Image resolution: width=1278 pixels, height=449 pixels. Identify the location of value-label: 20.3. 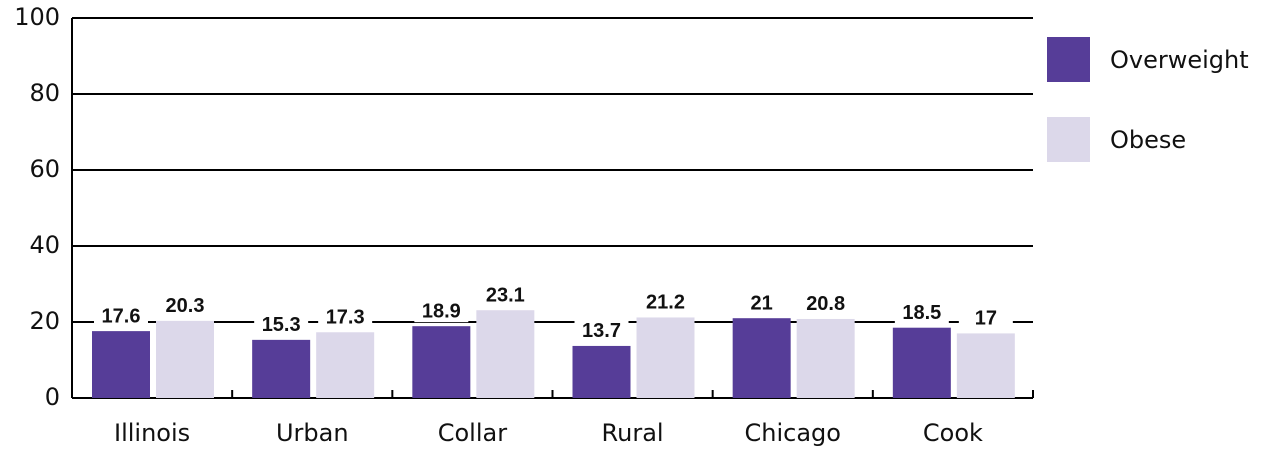
(185, 306).